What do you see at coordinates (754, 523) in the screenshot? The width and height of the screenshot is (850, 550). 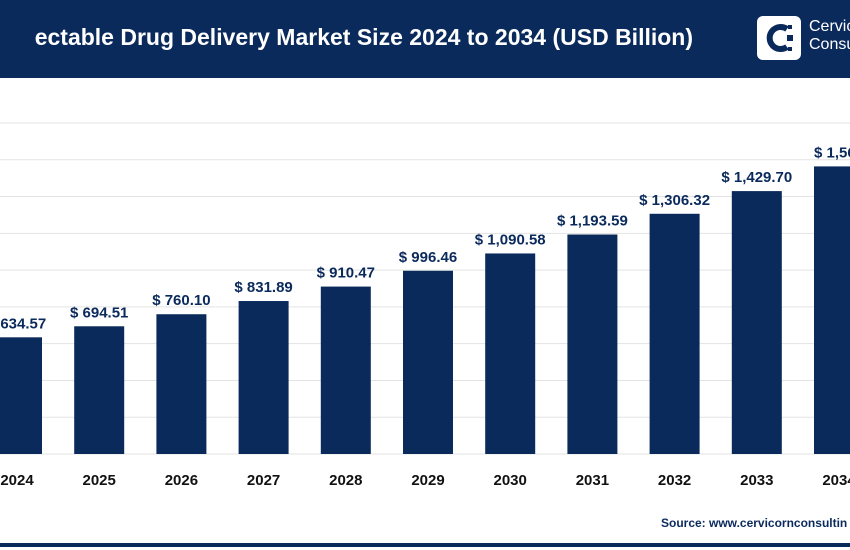 I see `source-note: Source: www.cervicornconsultin` at bounding box center [754, 523].